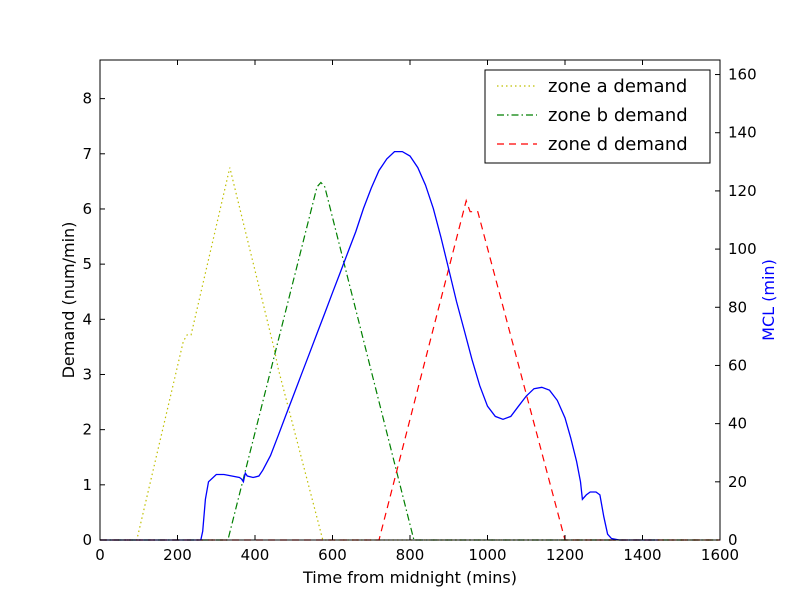  I want to click on y-tick-label: 2, so click(87, 430).